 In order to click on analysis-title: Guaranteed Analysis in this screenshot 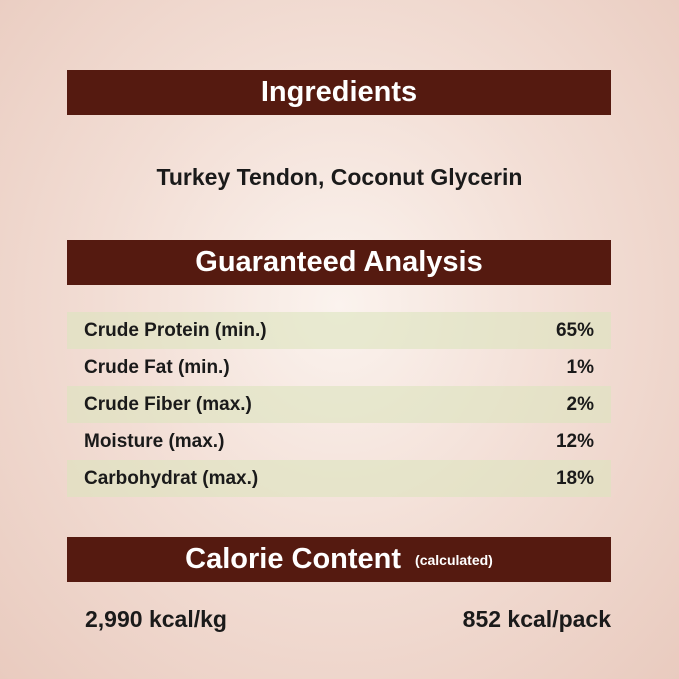, I will do `click(339, 262)`.